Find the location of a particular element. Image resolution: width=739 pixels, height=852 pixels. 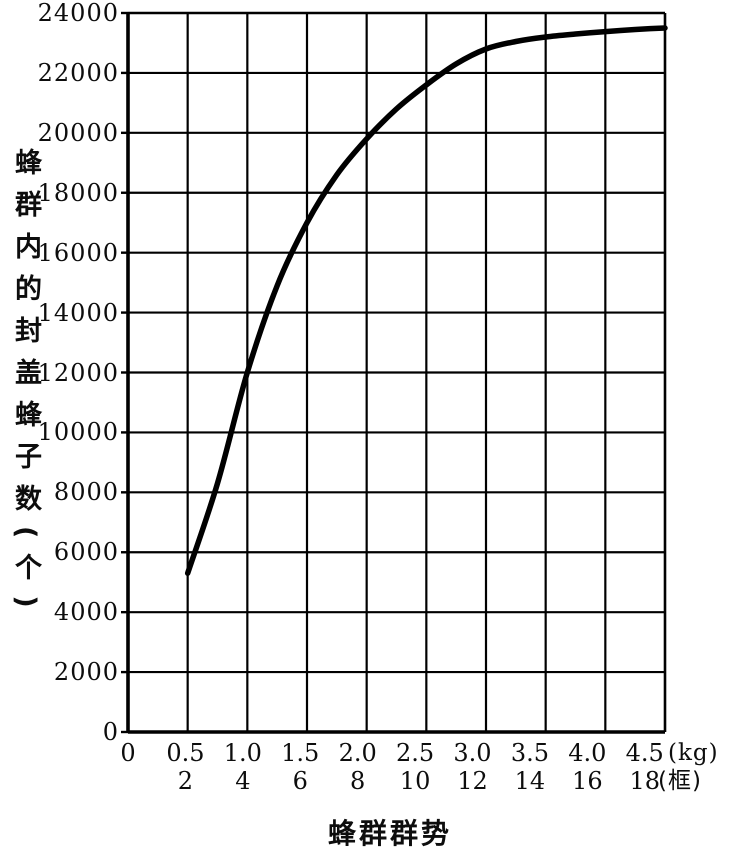

x-tick-label-kg: 3.5 is located at coordinates (529, 753).